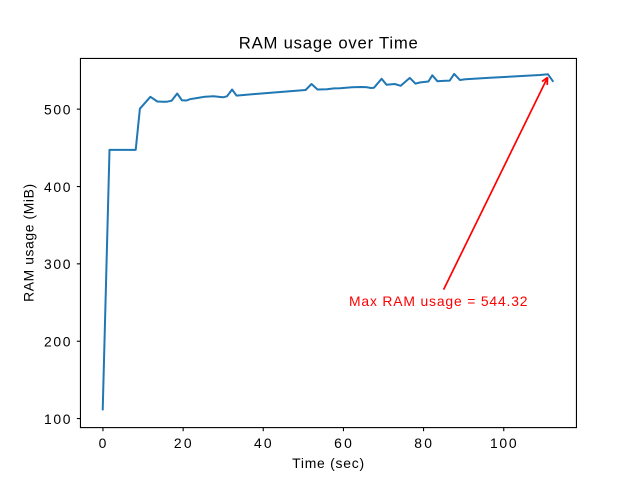 The width and height of the screenshot is (640, 480). What do you see at coordinates (57, 187) in the screenshot?
I see `svg-text: 400` at bounding box center [57, 187].